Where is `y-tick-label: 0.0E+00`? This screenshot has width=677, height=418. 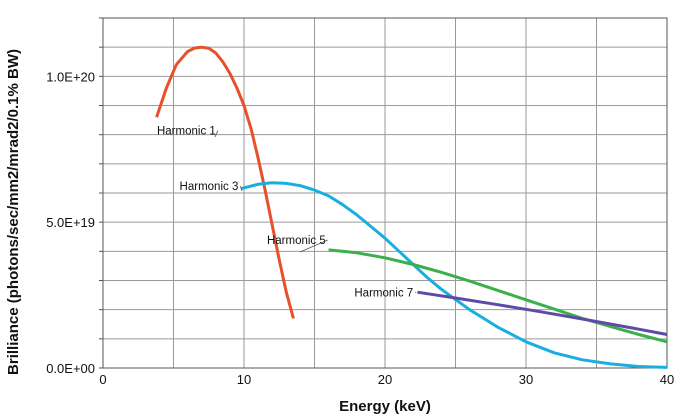 y-tick-label: 0.0E+00 is located at coordinates (70, 368).